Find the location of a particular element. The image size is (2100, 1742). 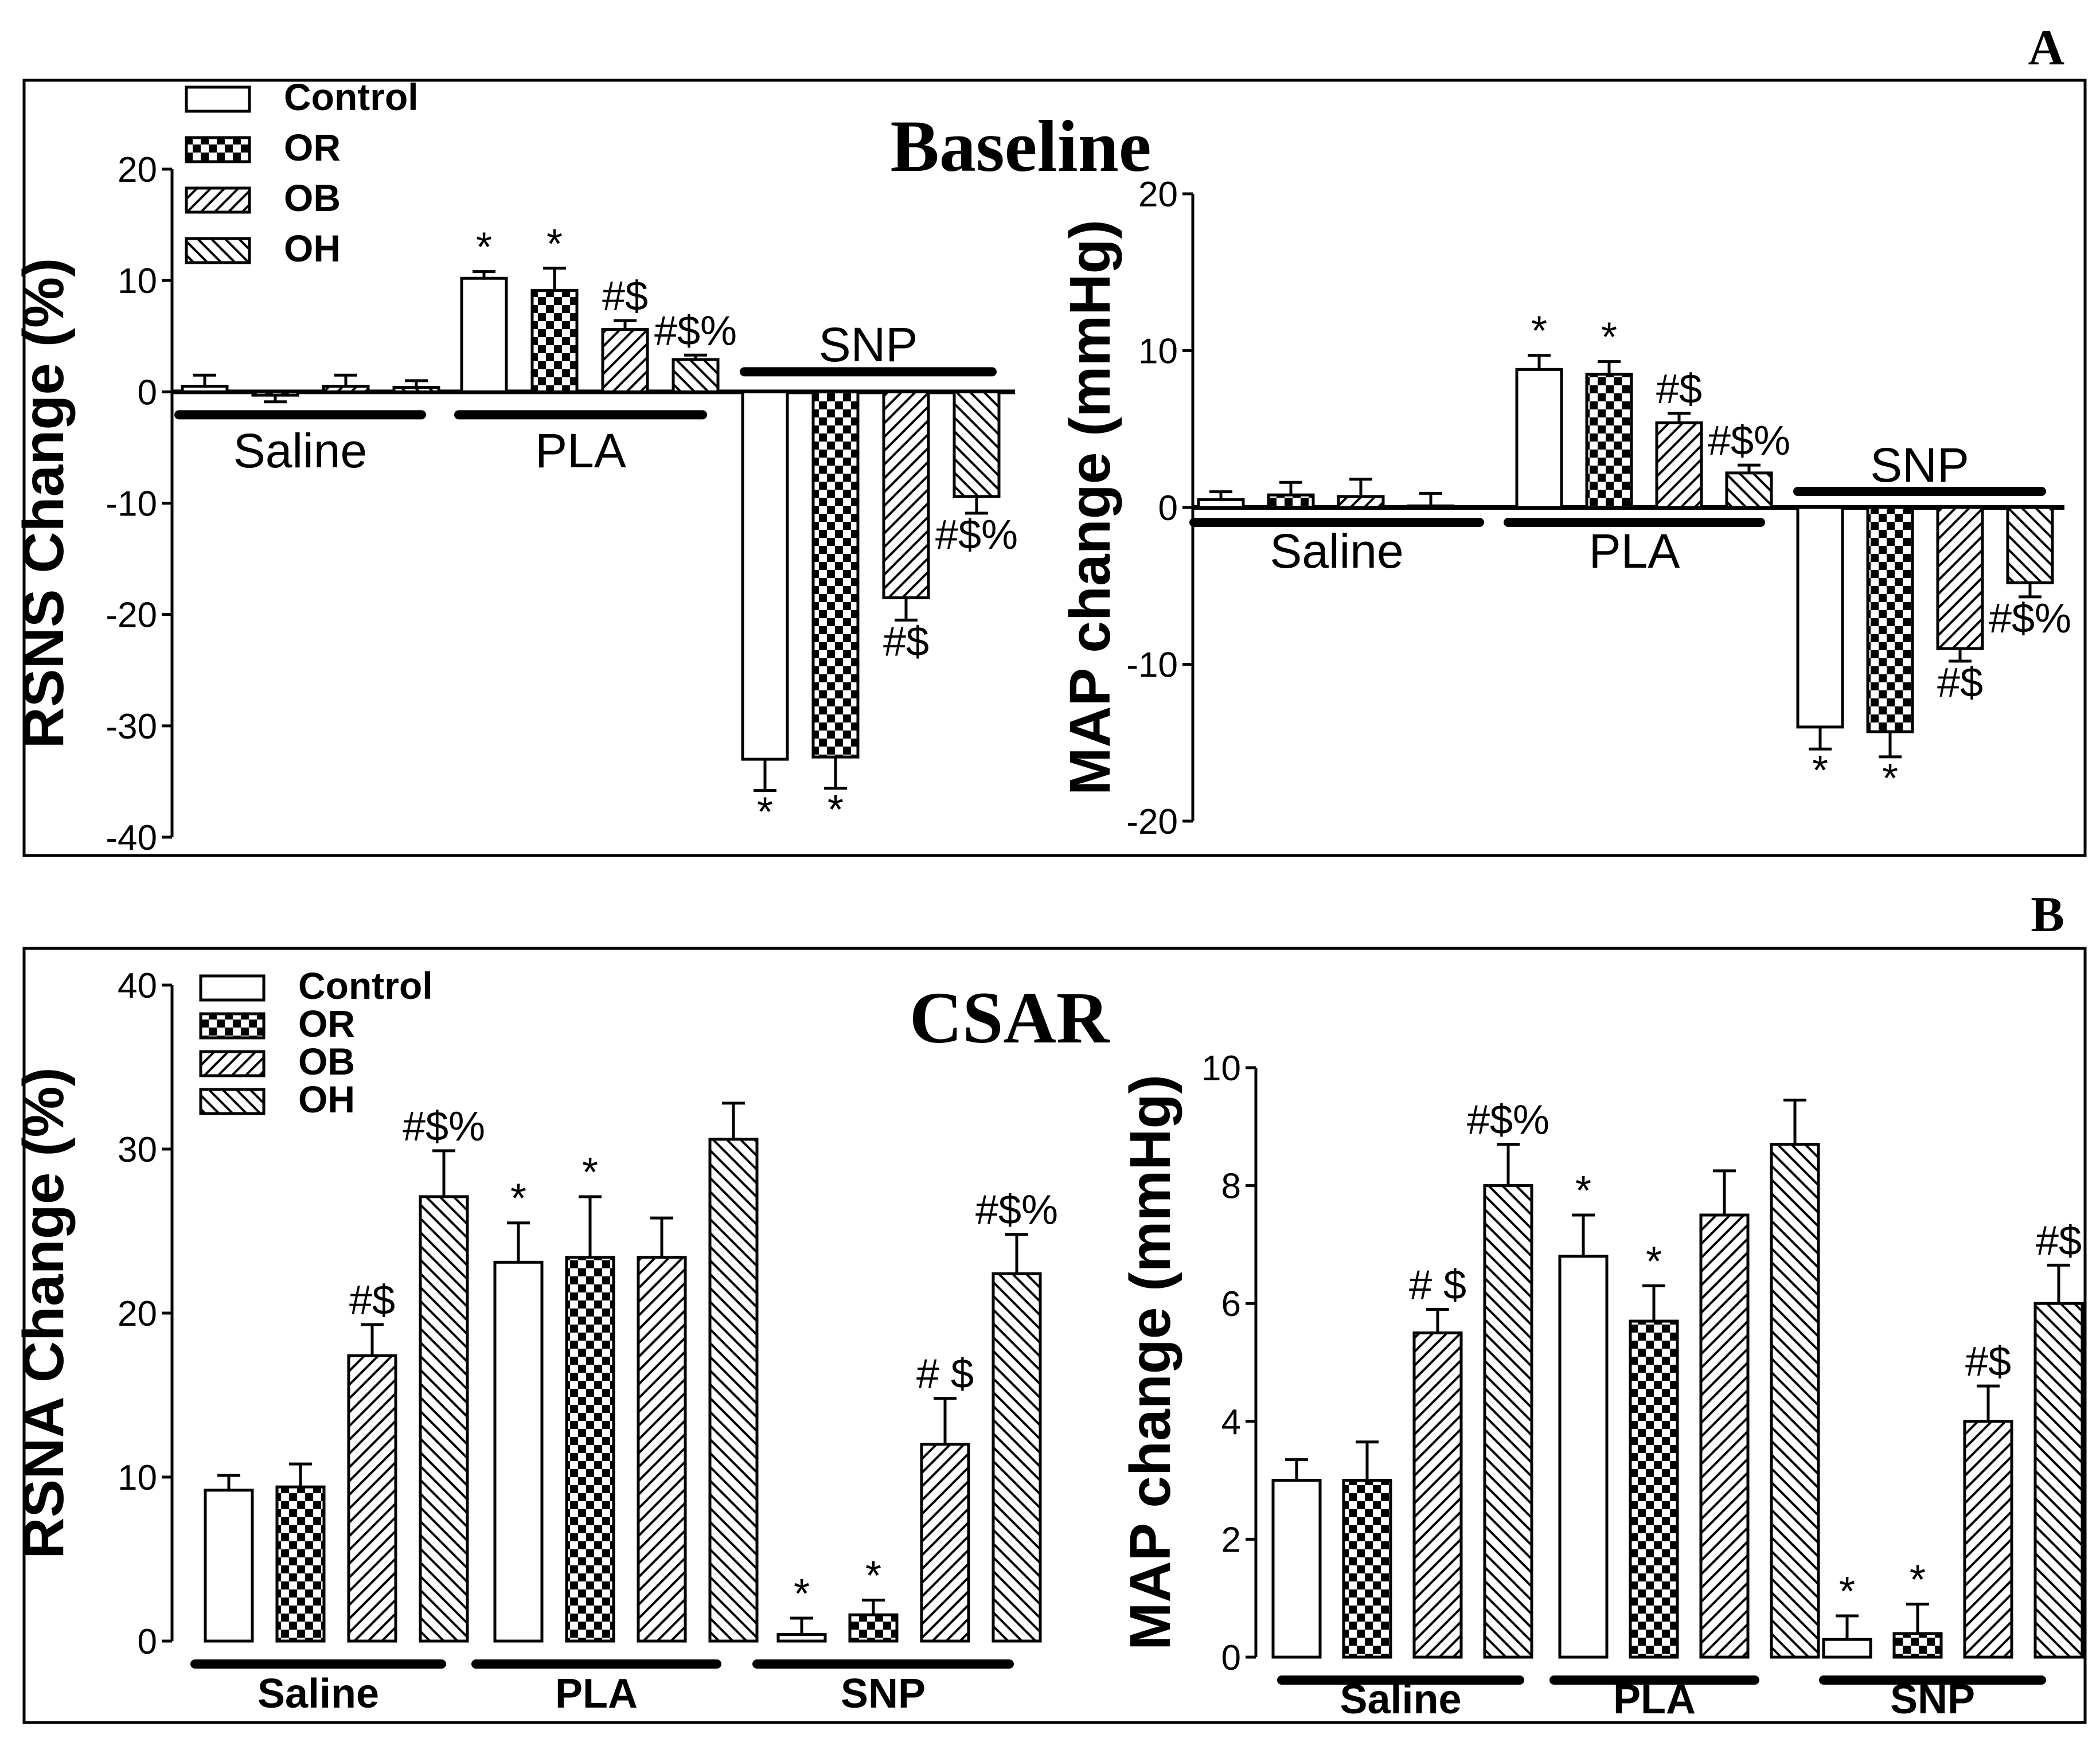

y-tick-label: 6 is located at coordinates (1231, 1304).